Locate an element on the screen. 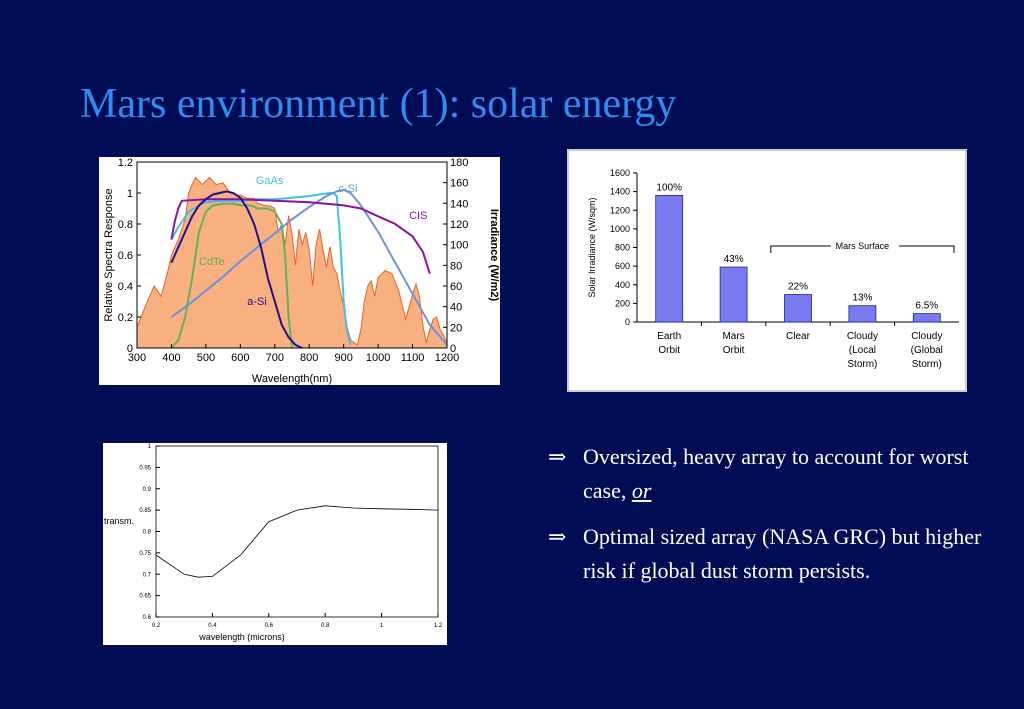 This screenshot has height=709, width=1024. category-label: (Local is located at coordinates (862, 350).